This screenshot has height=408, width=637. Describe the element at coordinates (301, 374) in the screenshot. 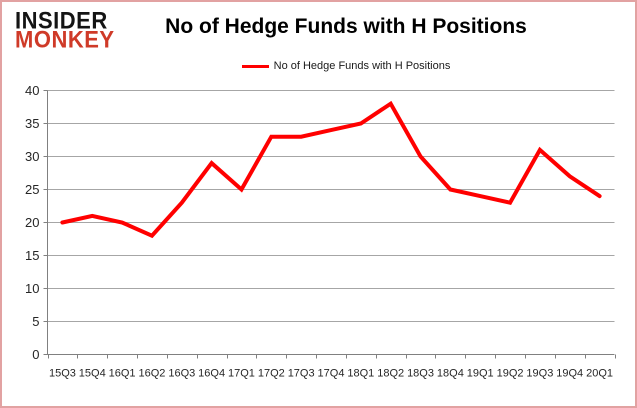

I see `x-tick-label: 17Q3` at that location.